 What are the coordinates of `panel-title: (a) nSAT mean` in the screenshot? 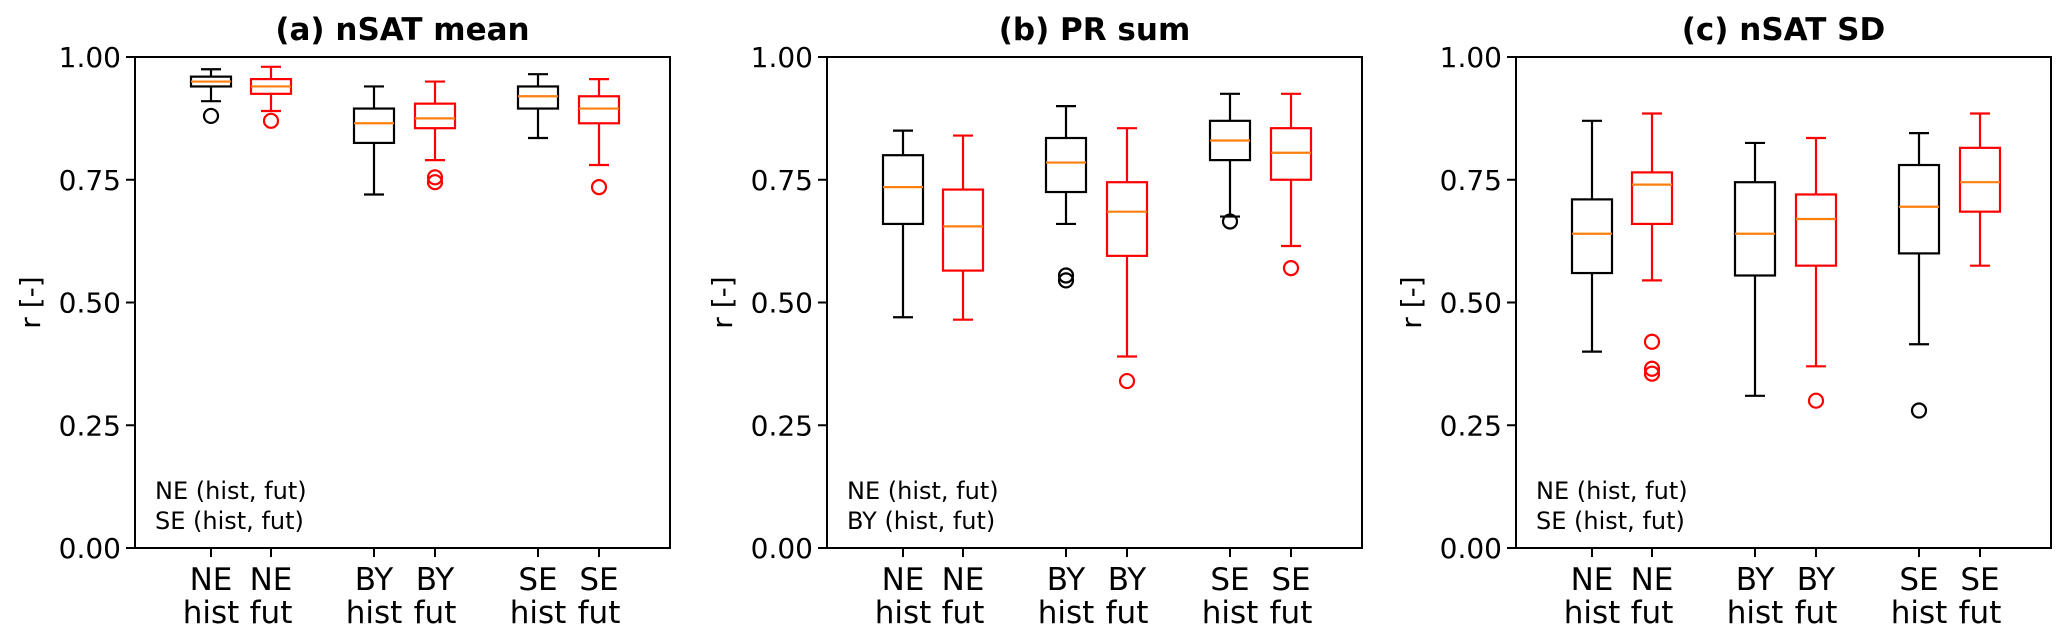 It's located at (402, 30).